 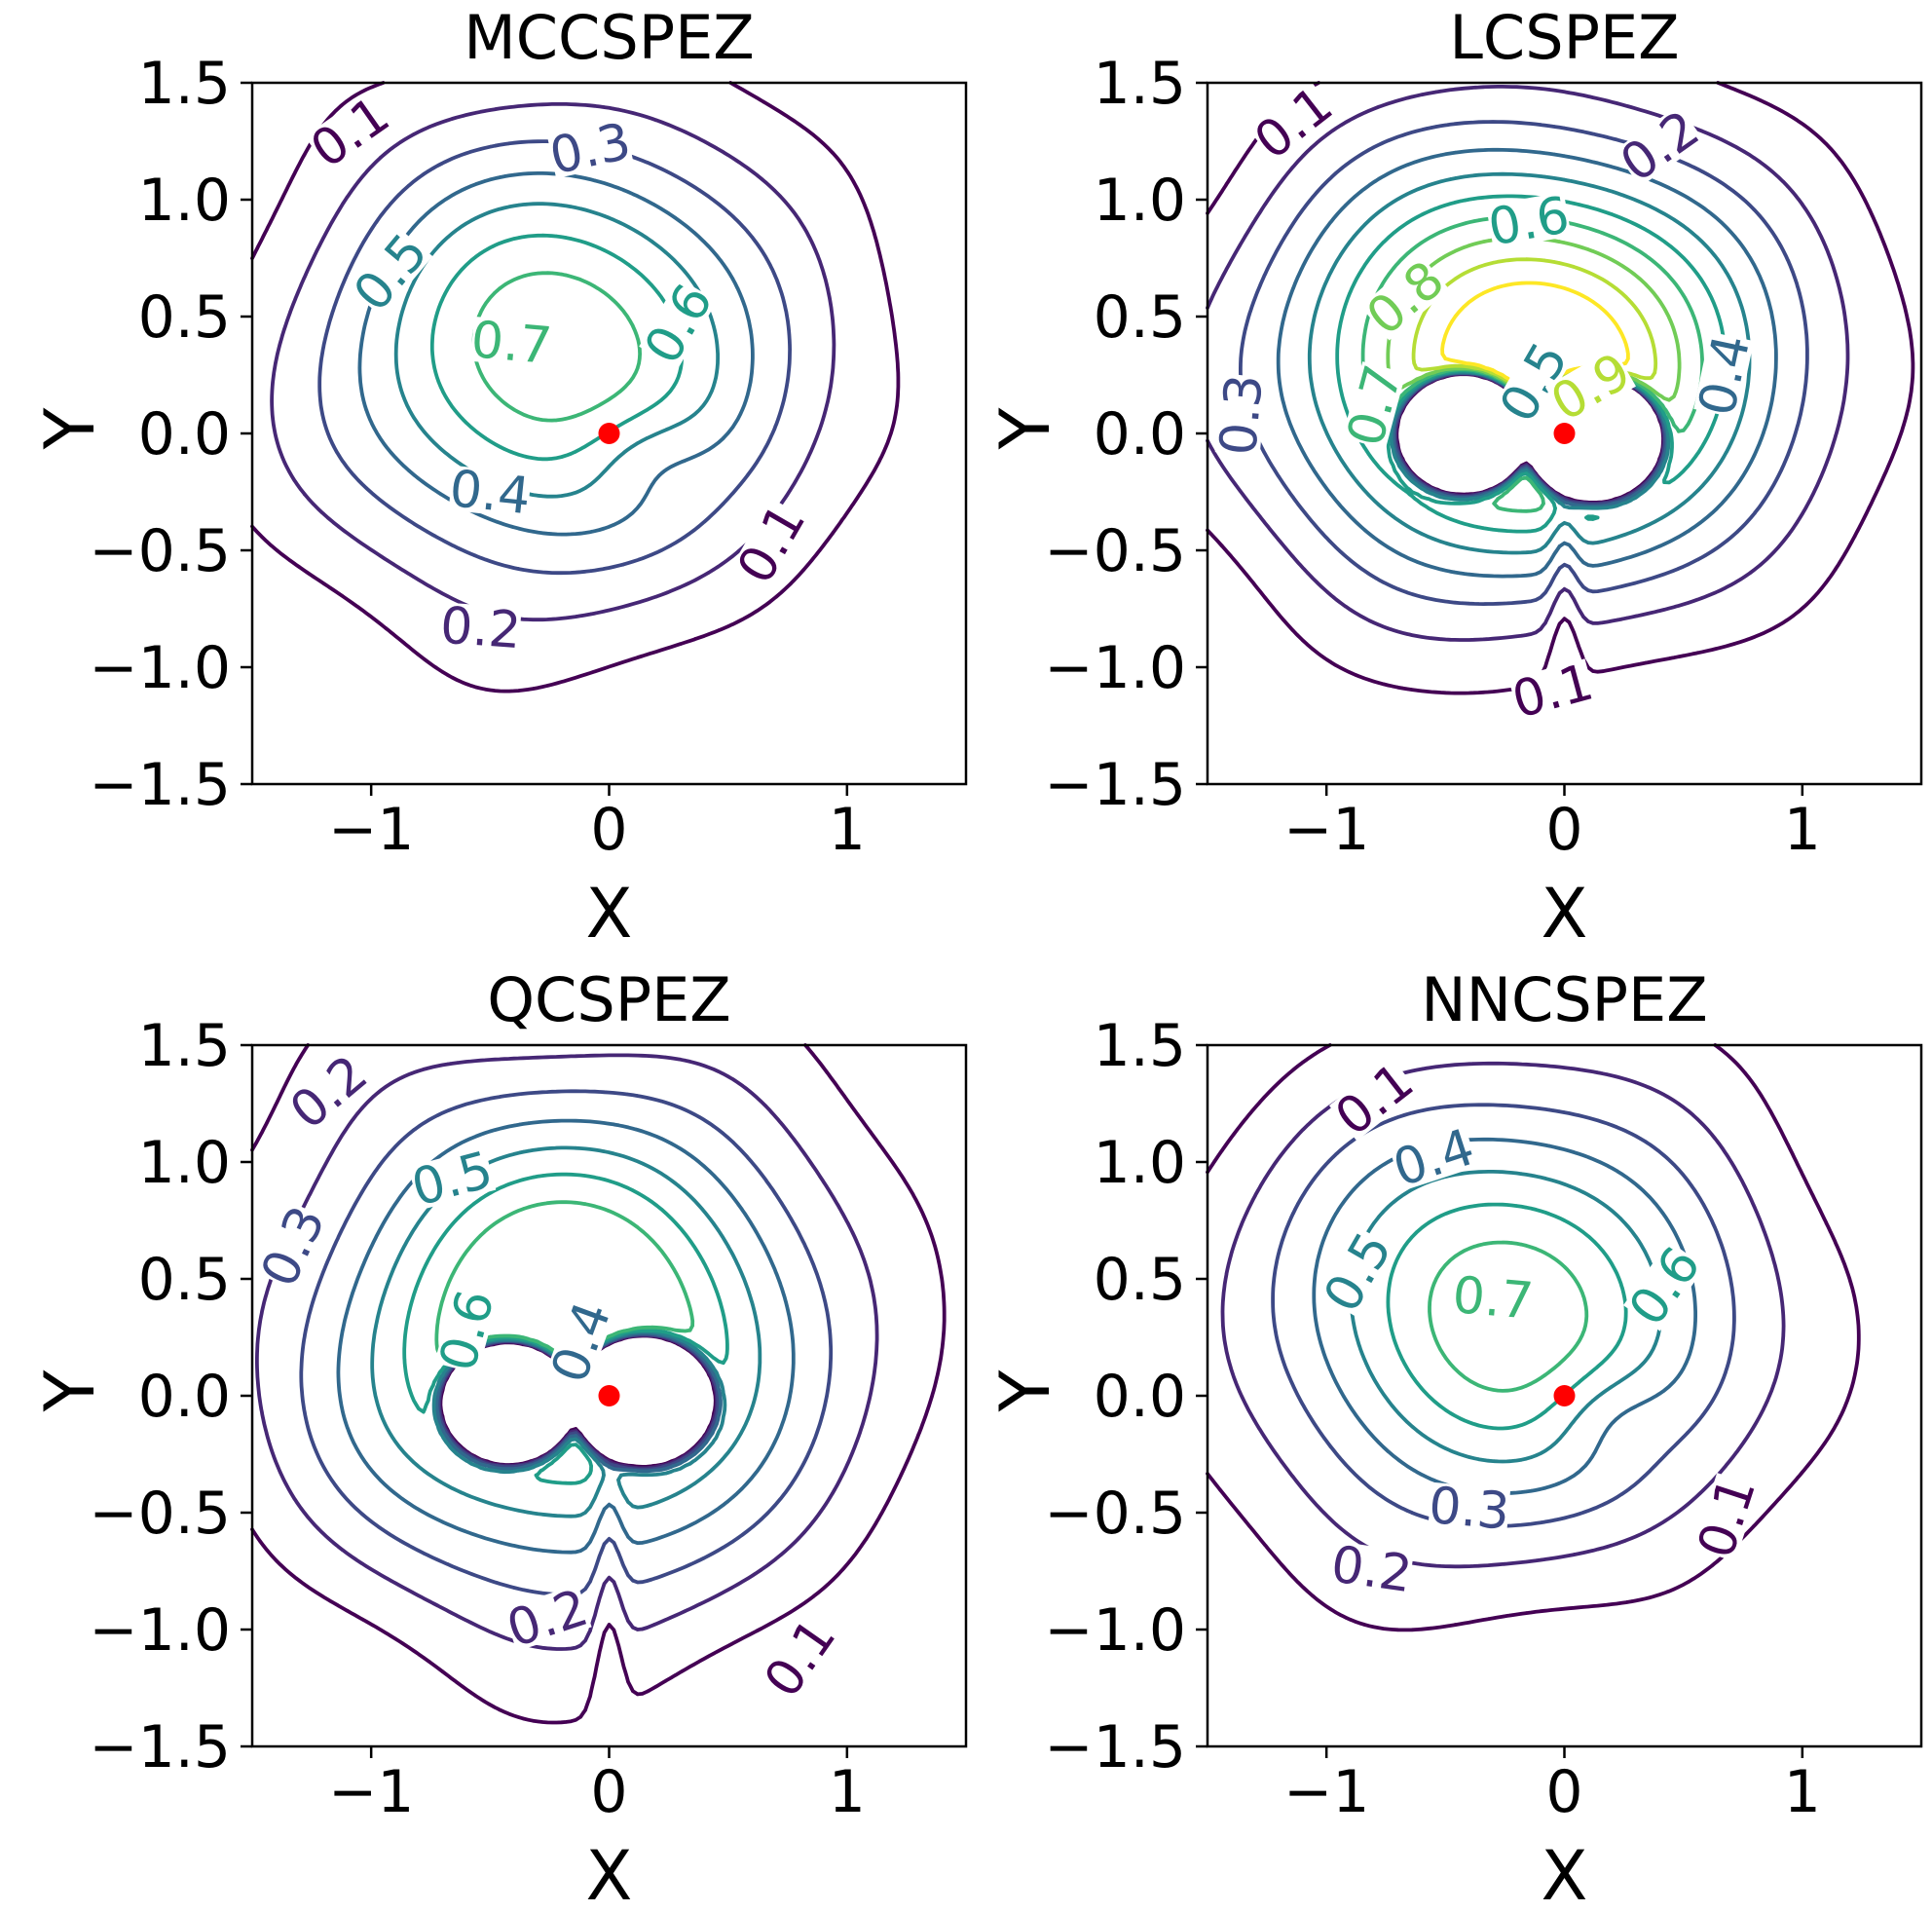 What do you see at coordinates (1564, 37) in the screenshot?
I see `subplot-title-lcspez: LCSPEZ` at bounding box center [1564, 37].